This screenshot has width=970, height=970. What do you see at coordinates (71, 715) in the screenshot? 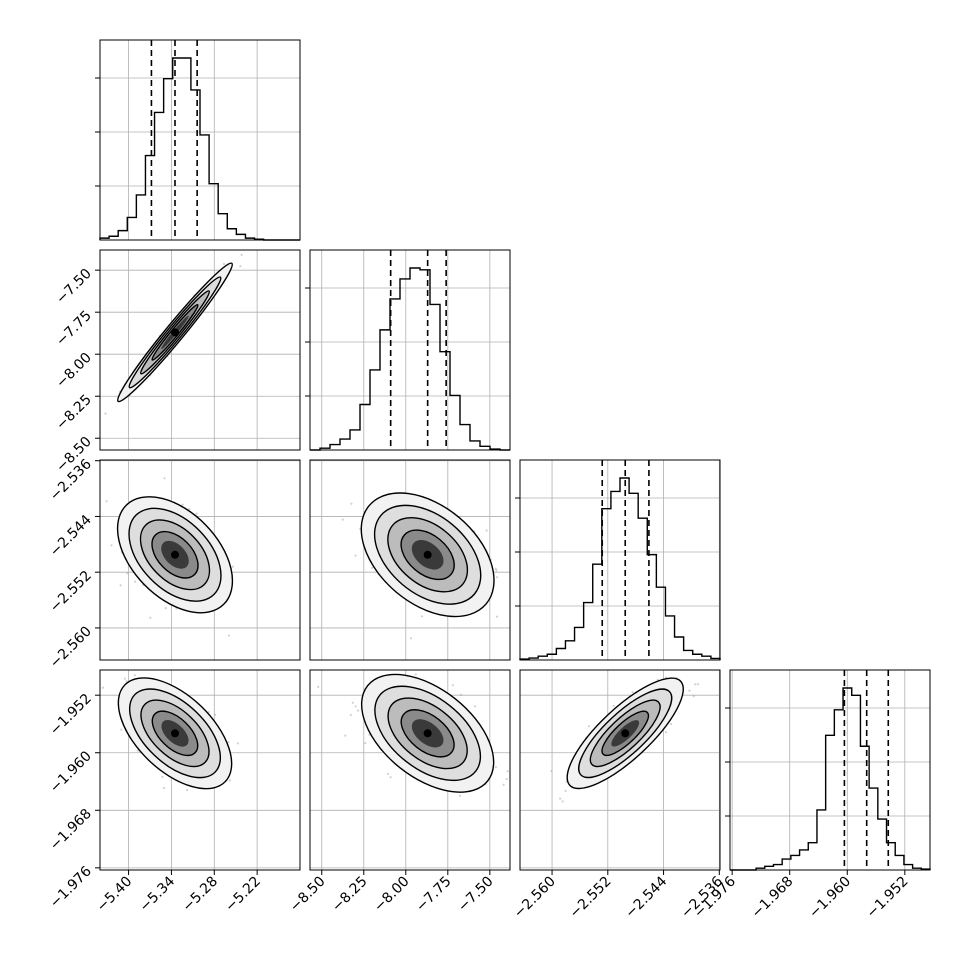
I see `y-tick-label-3-3: −1.952` at bounding box center [71, 715].